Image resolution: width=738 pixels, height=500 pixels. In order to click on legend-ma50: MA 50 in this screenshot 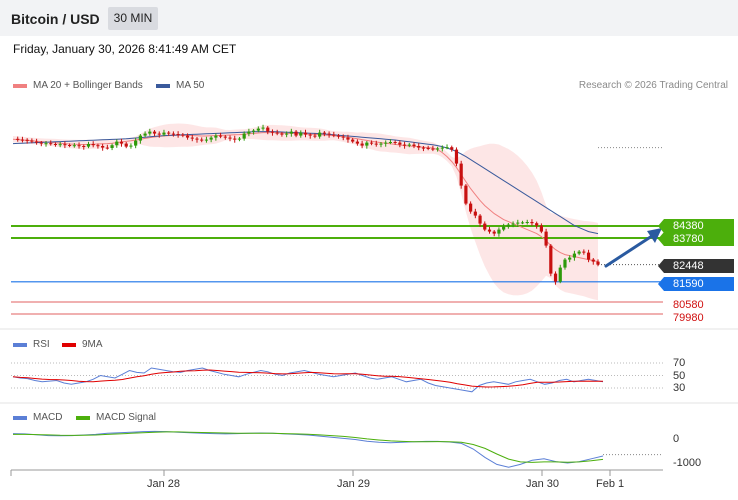, I will do `click(180, 85)`.